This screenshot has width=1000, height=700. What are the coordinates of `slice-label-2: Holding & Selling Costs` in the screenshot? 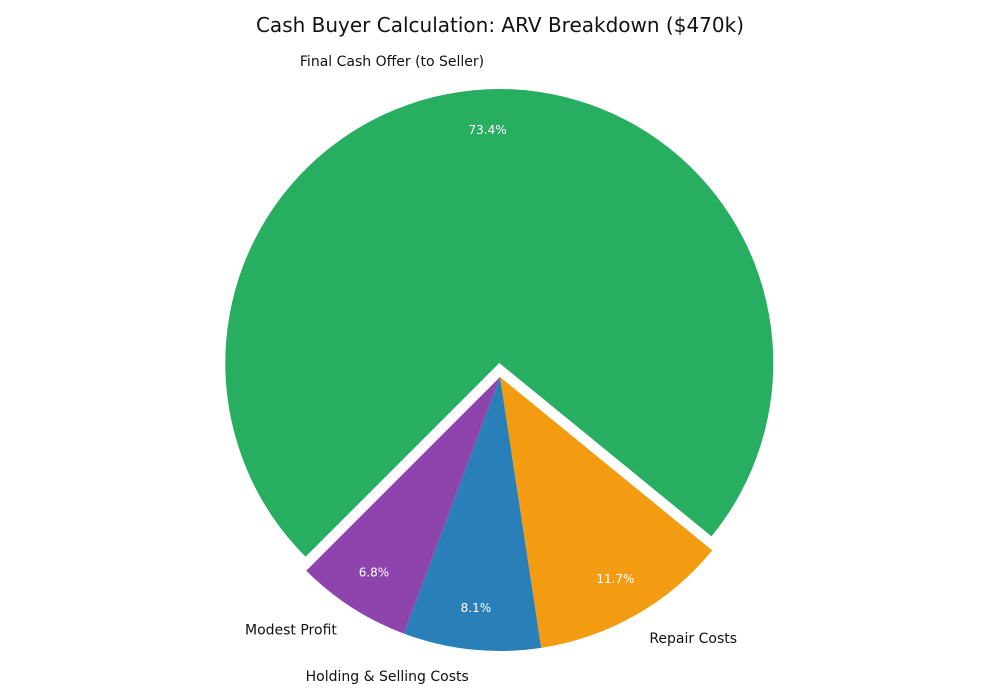 It's located at (387, 677).